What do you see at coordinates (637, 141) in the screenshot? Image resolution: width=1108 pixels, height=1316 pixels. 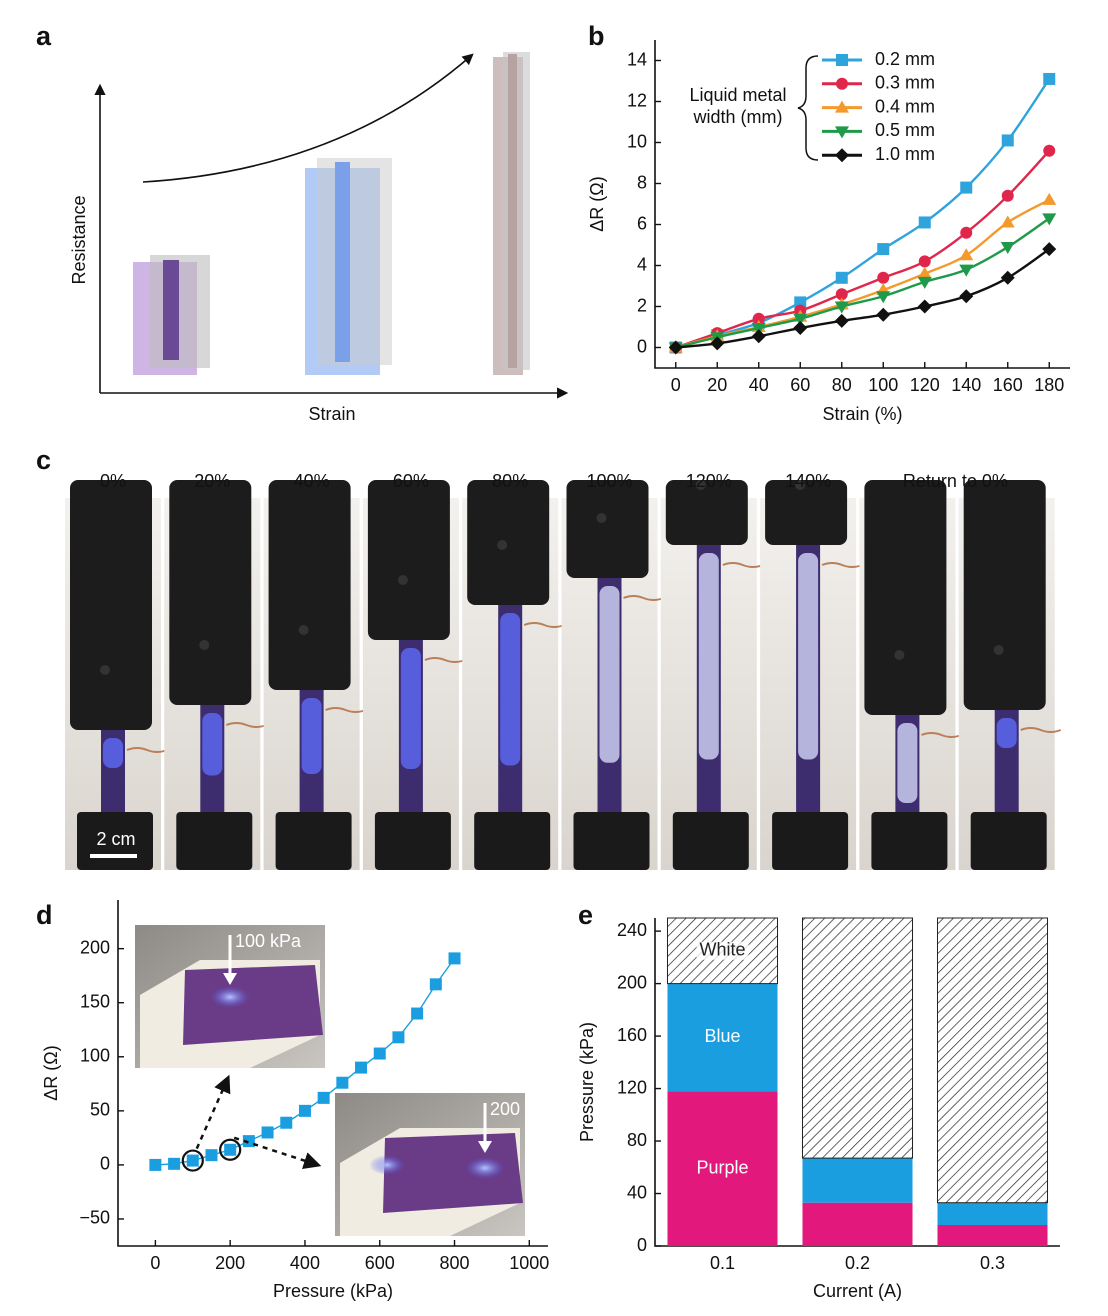 I see `y-tick-label: 10` at bounding box center [637, 141].